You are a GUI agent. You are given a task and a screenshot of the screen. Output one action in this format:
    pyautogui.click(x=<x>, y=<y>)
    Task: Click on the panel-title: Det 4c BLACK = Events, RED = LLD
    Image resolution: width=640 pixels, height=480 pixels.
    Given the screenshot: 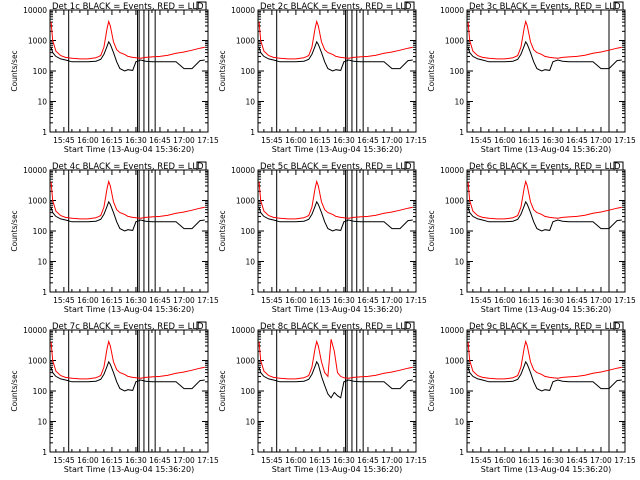 What is the action you would take?
    pyautogui.click(x=128, y=167)
    